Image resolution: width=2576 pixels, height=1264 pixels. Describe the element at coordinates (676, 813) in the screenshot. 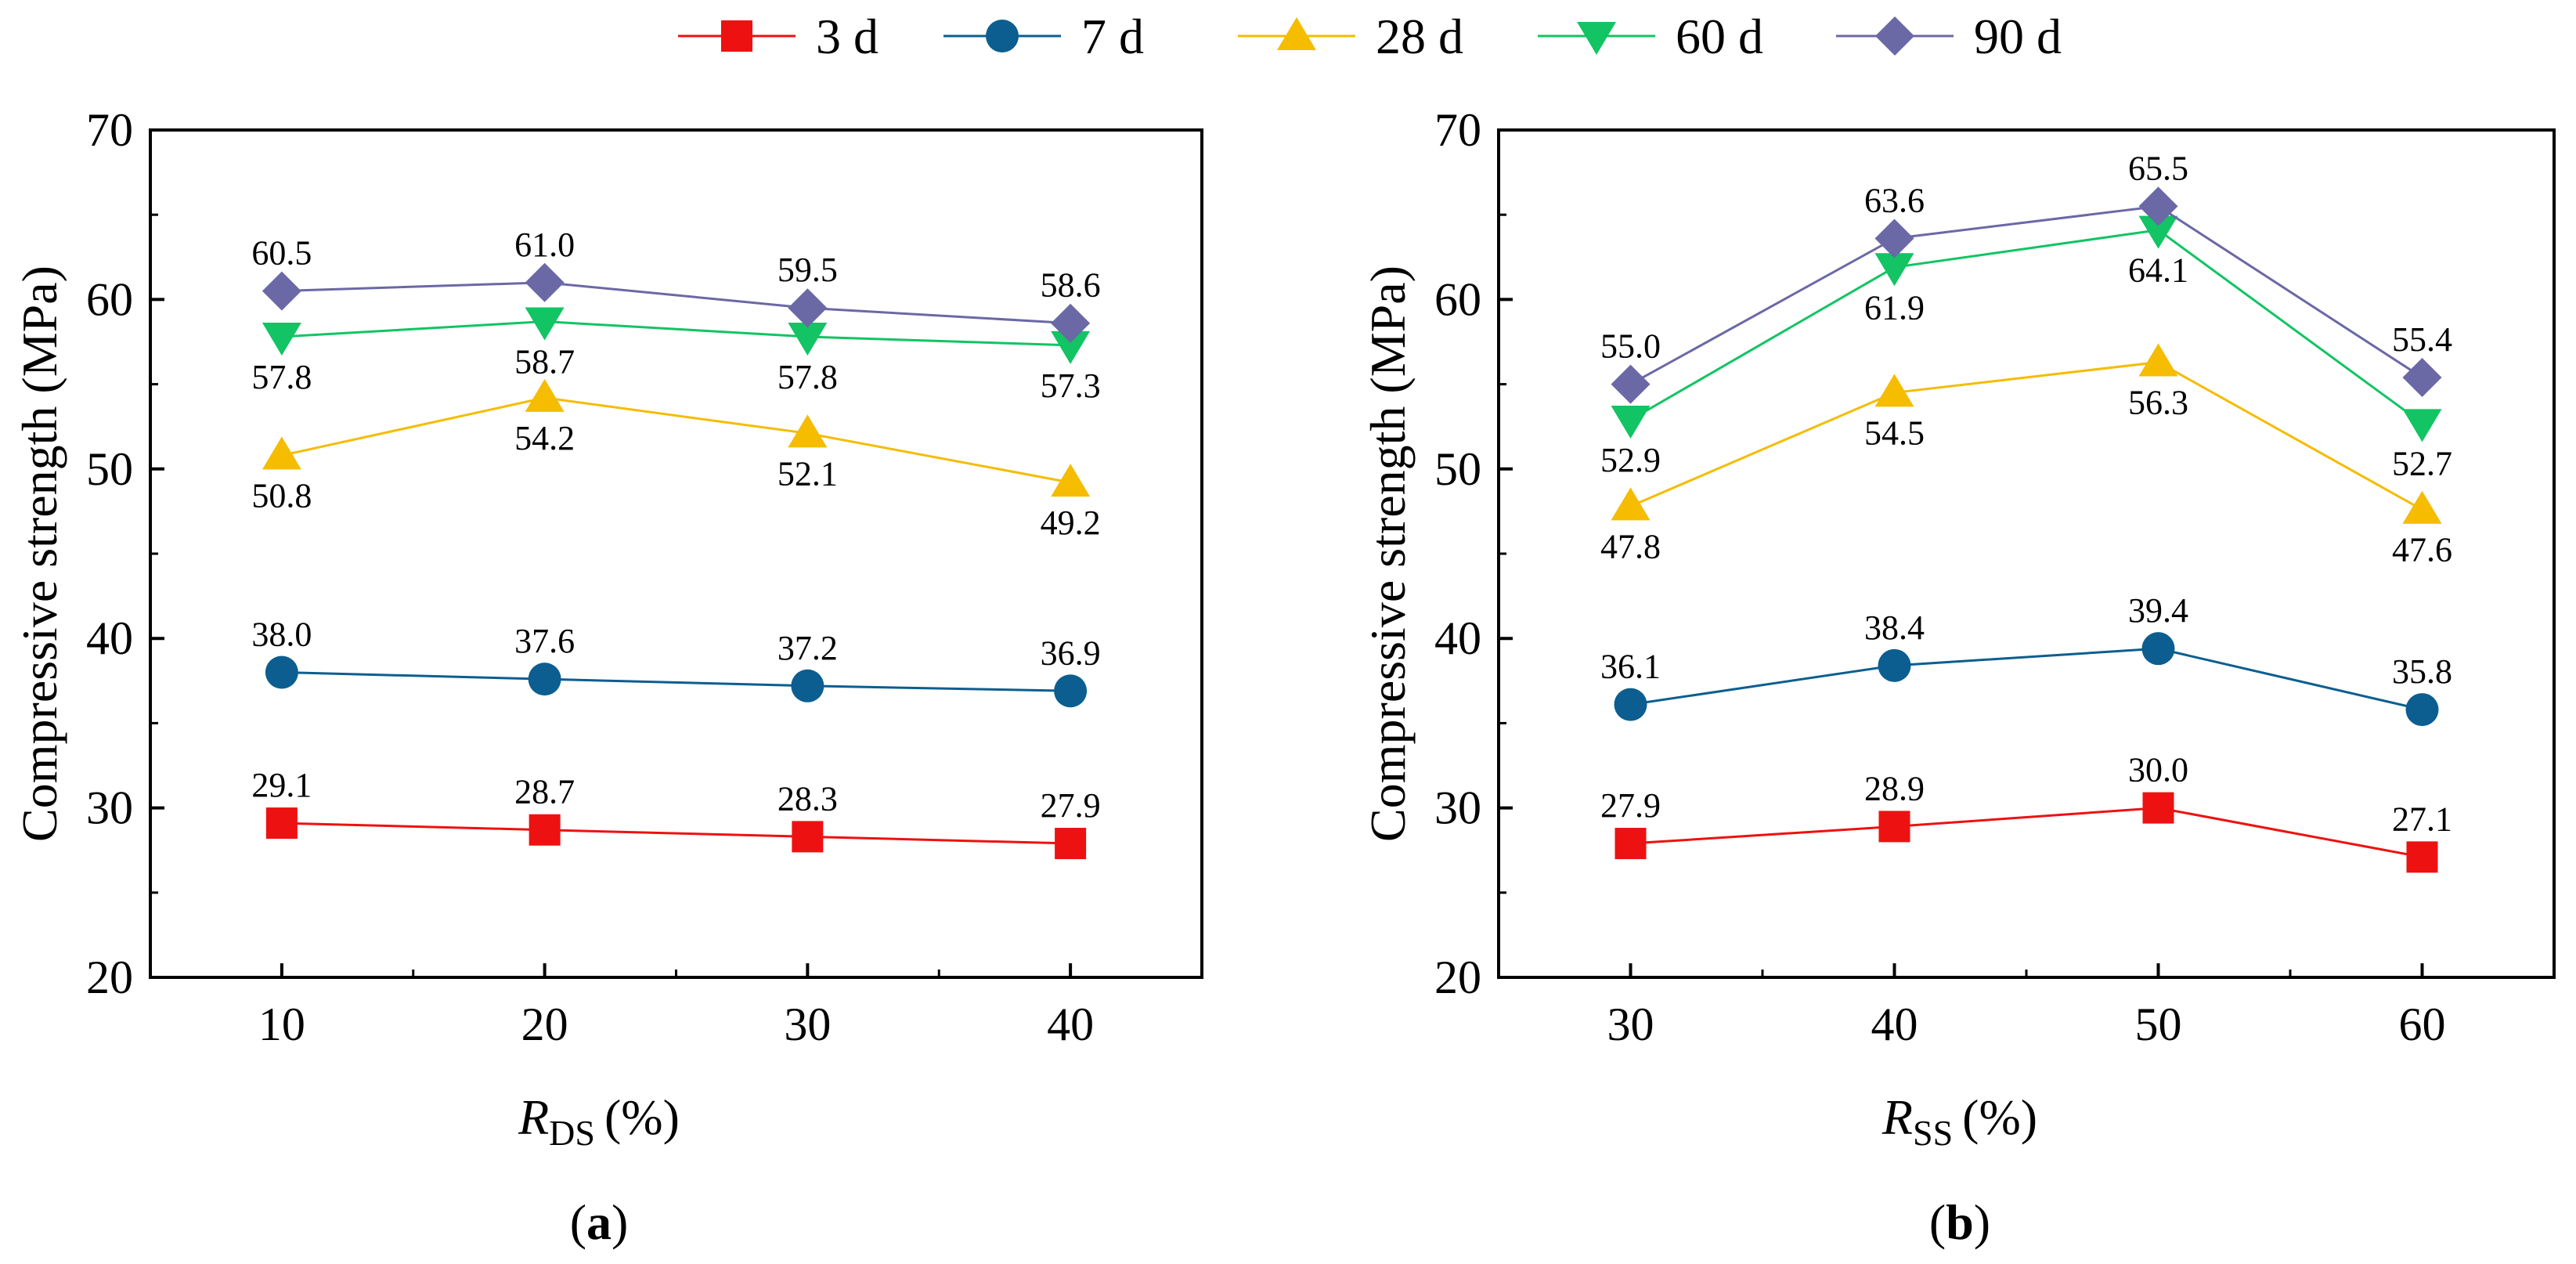

I see `series-d3: 29.1 28.7 28.3 27.9` at that location.